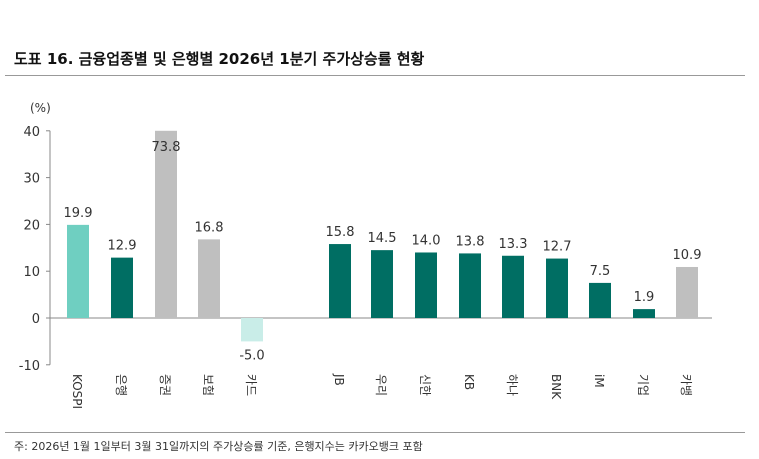 This screenshot has width=759, height=459. Describe the element at coordinates (426, 285) in the screenshot. I see `bar-신한` at that location.